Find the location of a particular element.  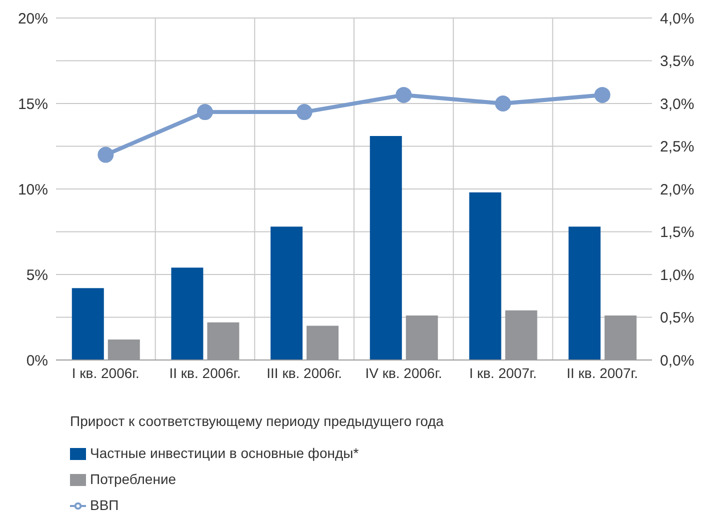

x-tick-label: II кв. 2007г. is located at coordinates (602, 372).